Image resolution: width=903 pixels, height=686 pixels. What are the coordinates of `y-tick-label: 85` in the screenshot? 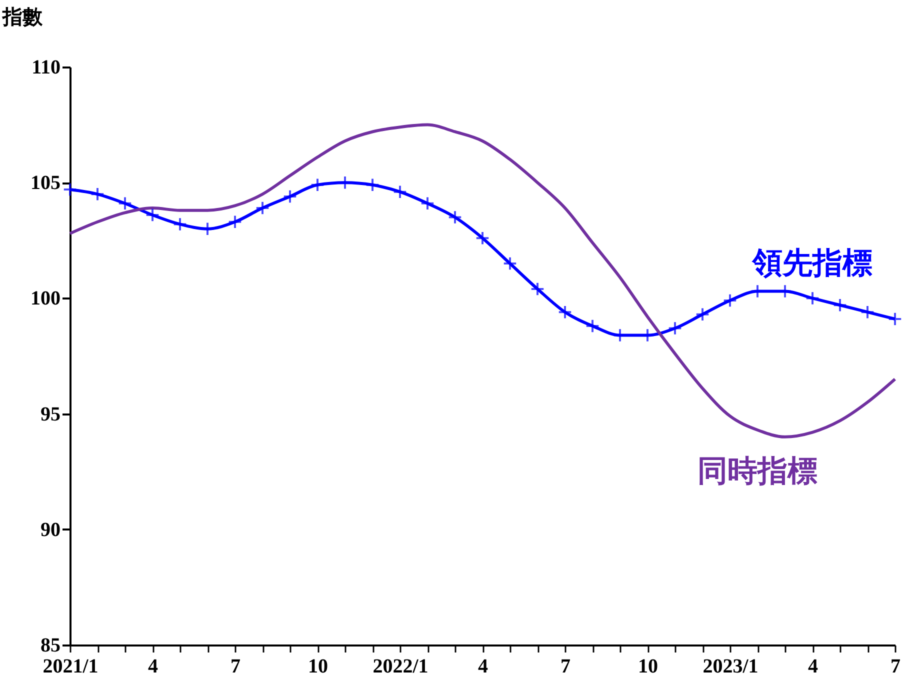 It's located at (50, 645).